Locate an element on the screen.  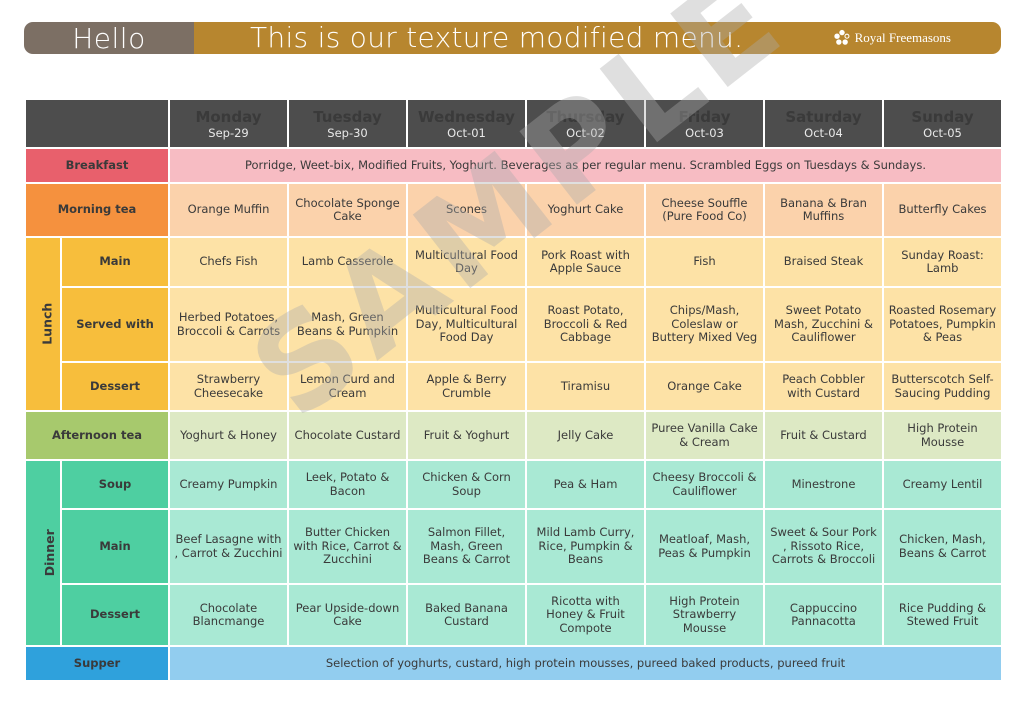
supper-label: Supper is located at coordinates (97, 663).